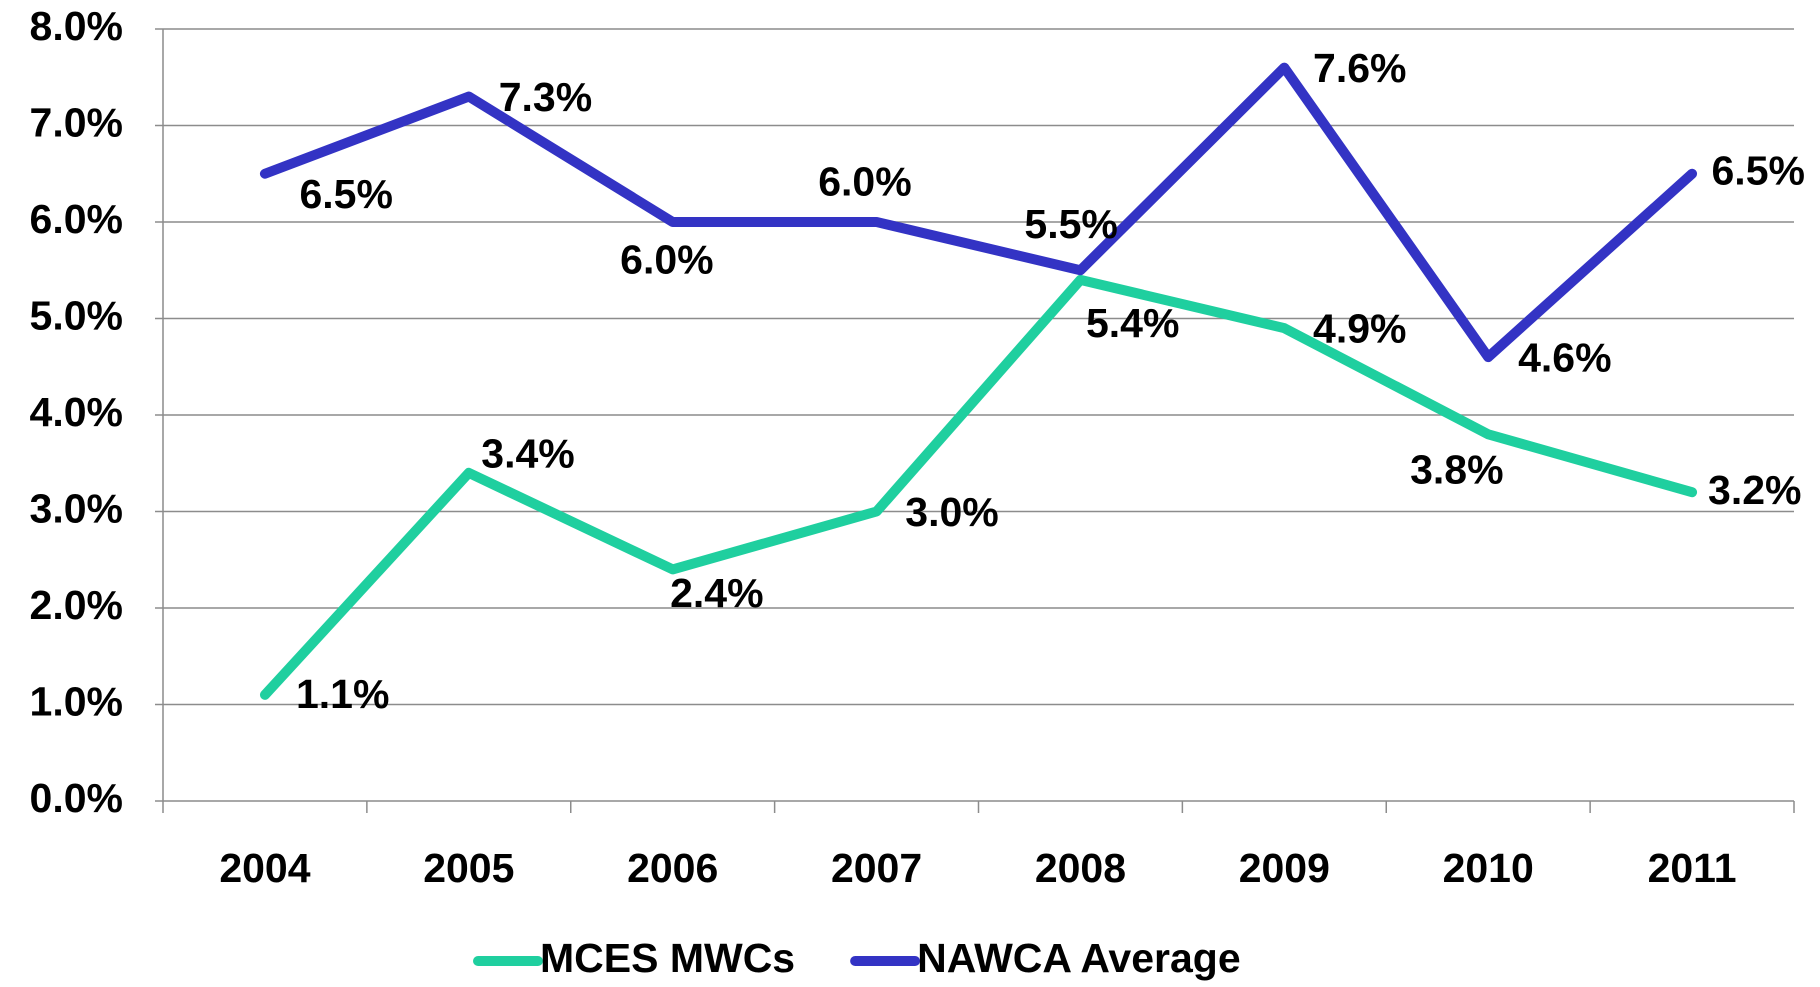 The image size is (1820, 987). Describe the element at coordinates (1080, 868) in the screenshot. I see `x-tick-label: 2008` at that location.